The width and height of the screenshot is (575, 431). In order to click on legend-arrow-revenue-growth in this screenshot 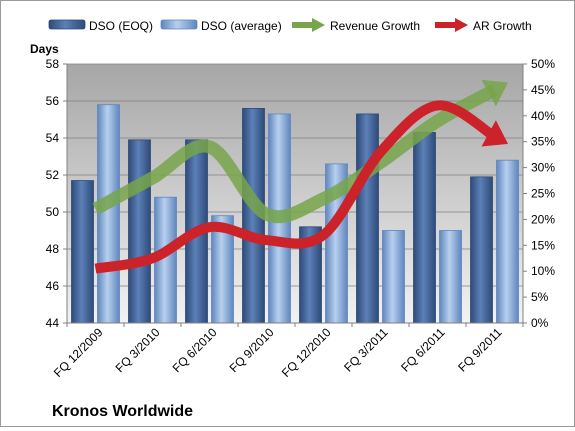, I will do `click(308, 25)`.